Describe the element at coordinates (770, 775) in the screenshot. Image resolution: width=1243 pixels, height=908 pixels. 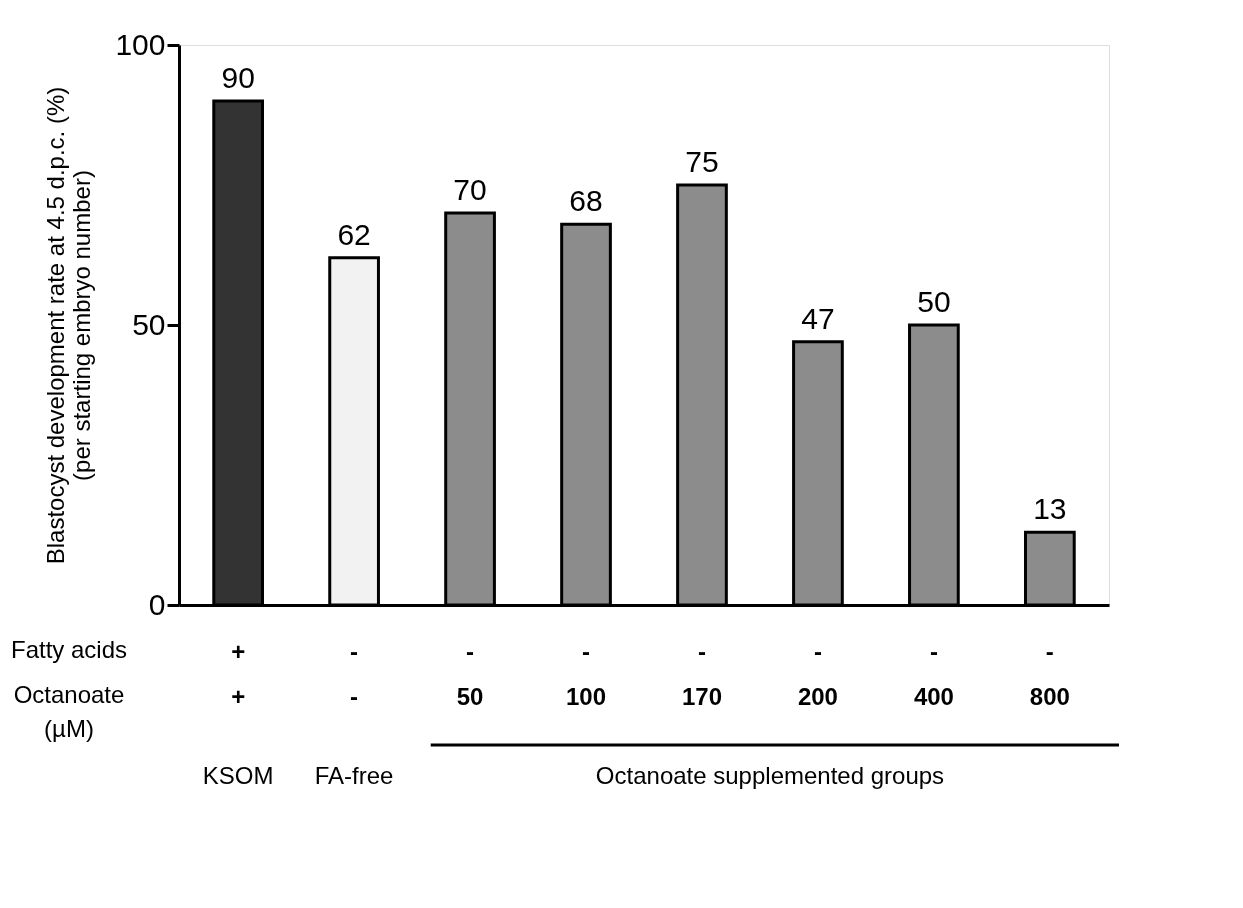
I see `text: Octanoate supplemented groups` at that location.